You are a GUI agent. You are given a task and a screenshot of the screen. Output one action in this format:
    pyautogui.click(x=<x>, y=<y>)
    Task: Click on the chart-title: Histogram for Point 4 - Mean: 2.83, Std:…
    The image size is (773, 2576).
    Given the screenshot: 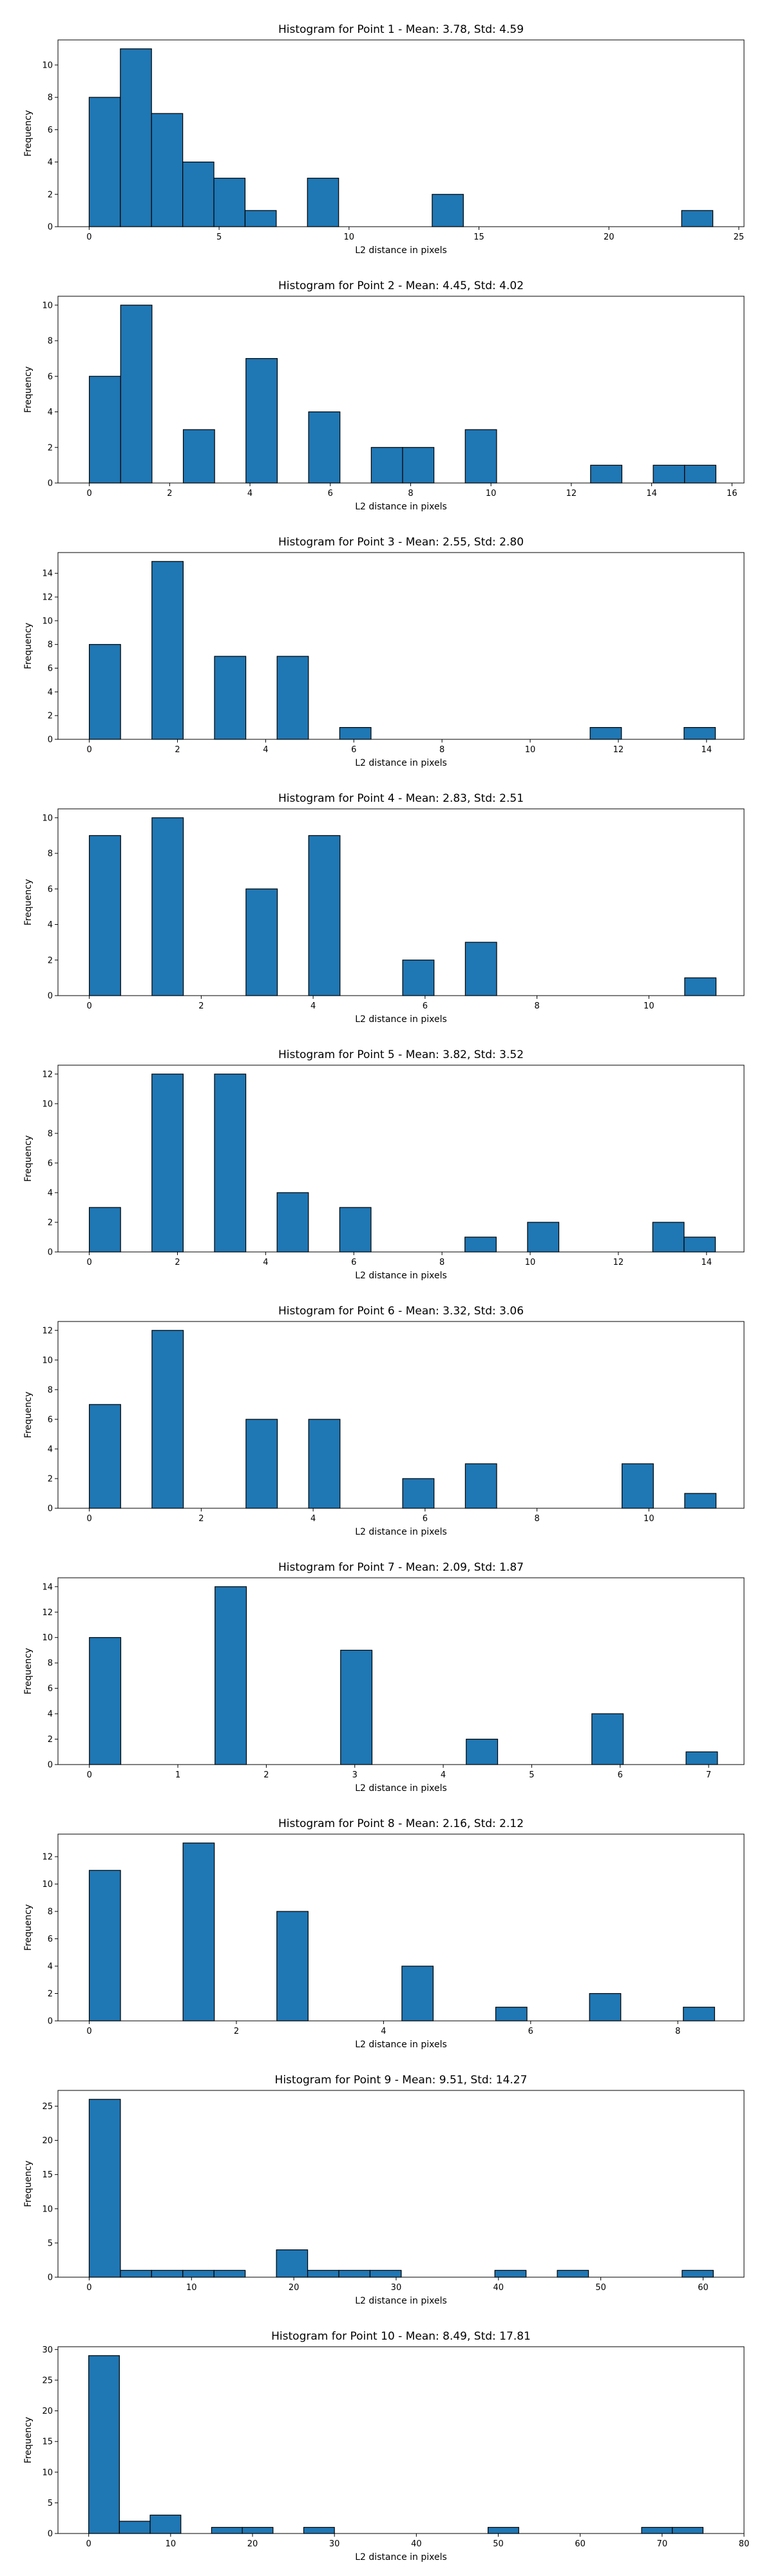 What is the action you would take?
    pyautogui.click(x=401, y=798)
    